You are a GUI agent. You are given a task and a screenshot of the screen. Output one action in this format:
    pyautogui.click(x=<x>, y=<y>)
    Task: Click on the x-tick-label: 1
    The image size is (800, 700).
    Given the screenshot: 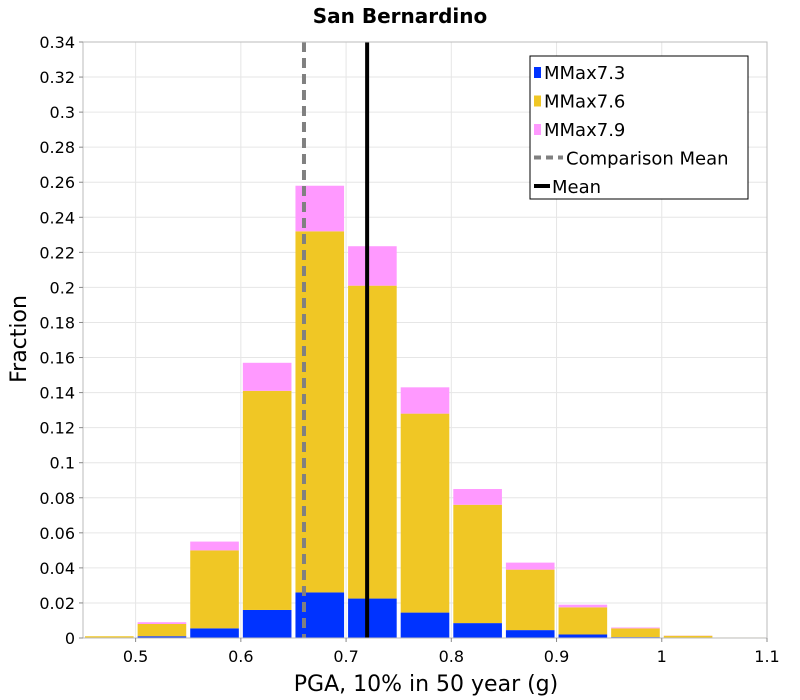 What is the action you would take?
    pyautogui.click(x=662, y=656)
    